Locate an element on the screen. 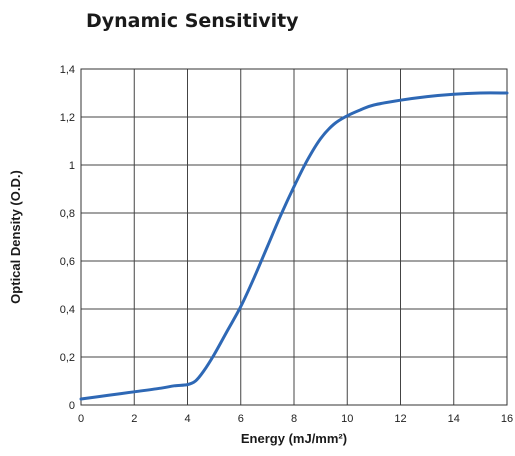 The image size is (515, 456). x-tick-label: 10 is located at coordinates (347, 419).